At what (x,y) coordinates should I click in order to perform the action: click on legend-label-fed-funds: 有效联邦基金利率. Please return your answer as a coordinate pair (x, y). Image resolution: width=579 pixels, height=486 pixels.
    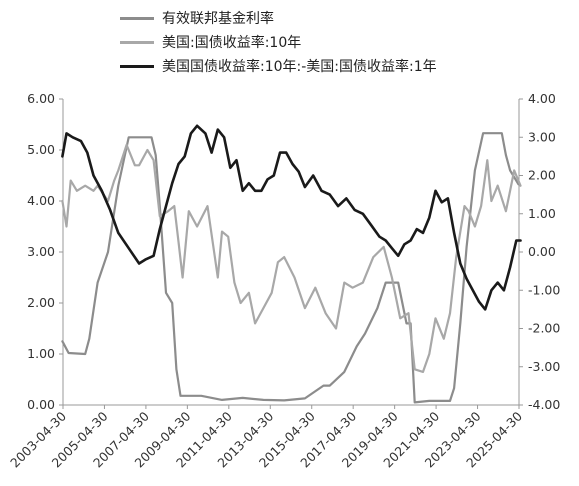
    Looking at the image, I should click on (218, 19).